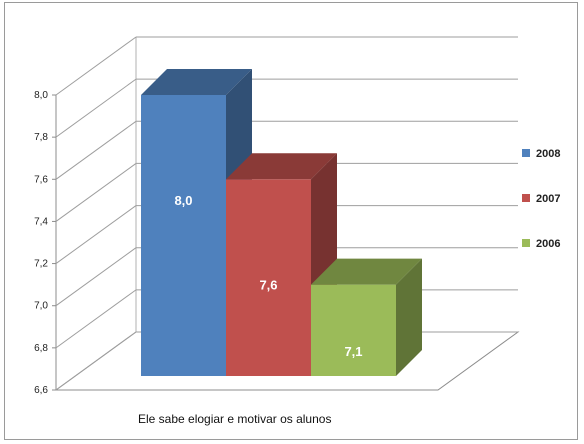 Image resolution: width=584 pixels, height=444 pixels. What do you see at coordinates (41, 390) in the screenshot?
I see `y-tick-label: 6,6` at bounding box center [41, 390].